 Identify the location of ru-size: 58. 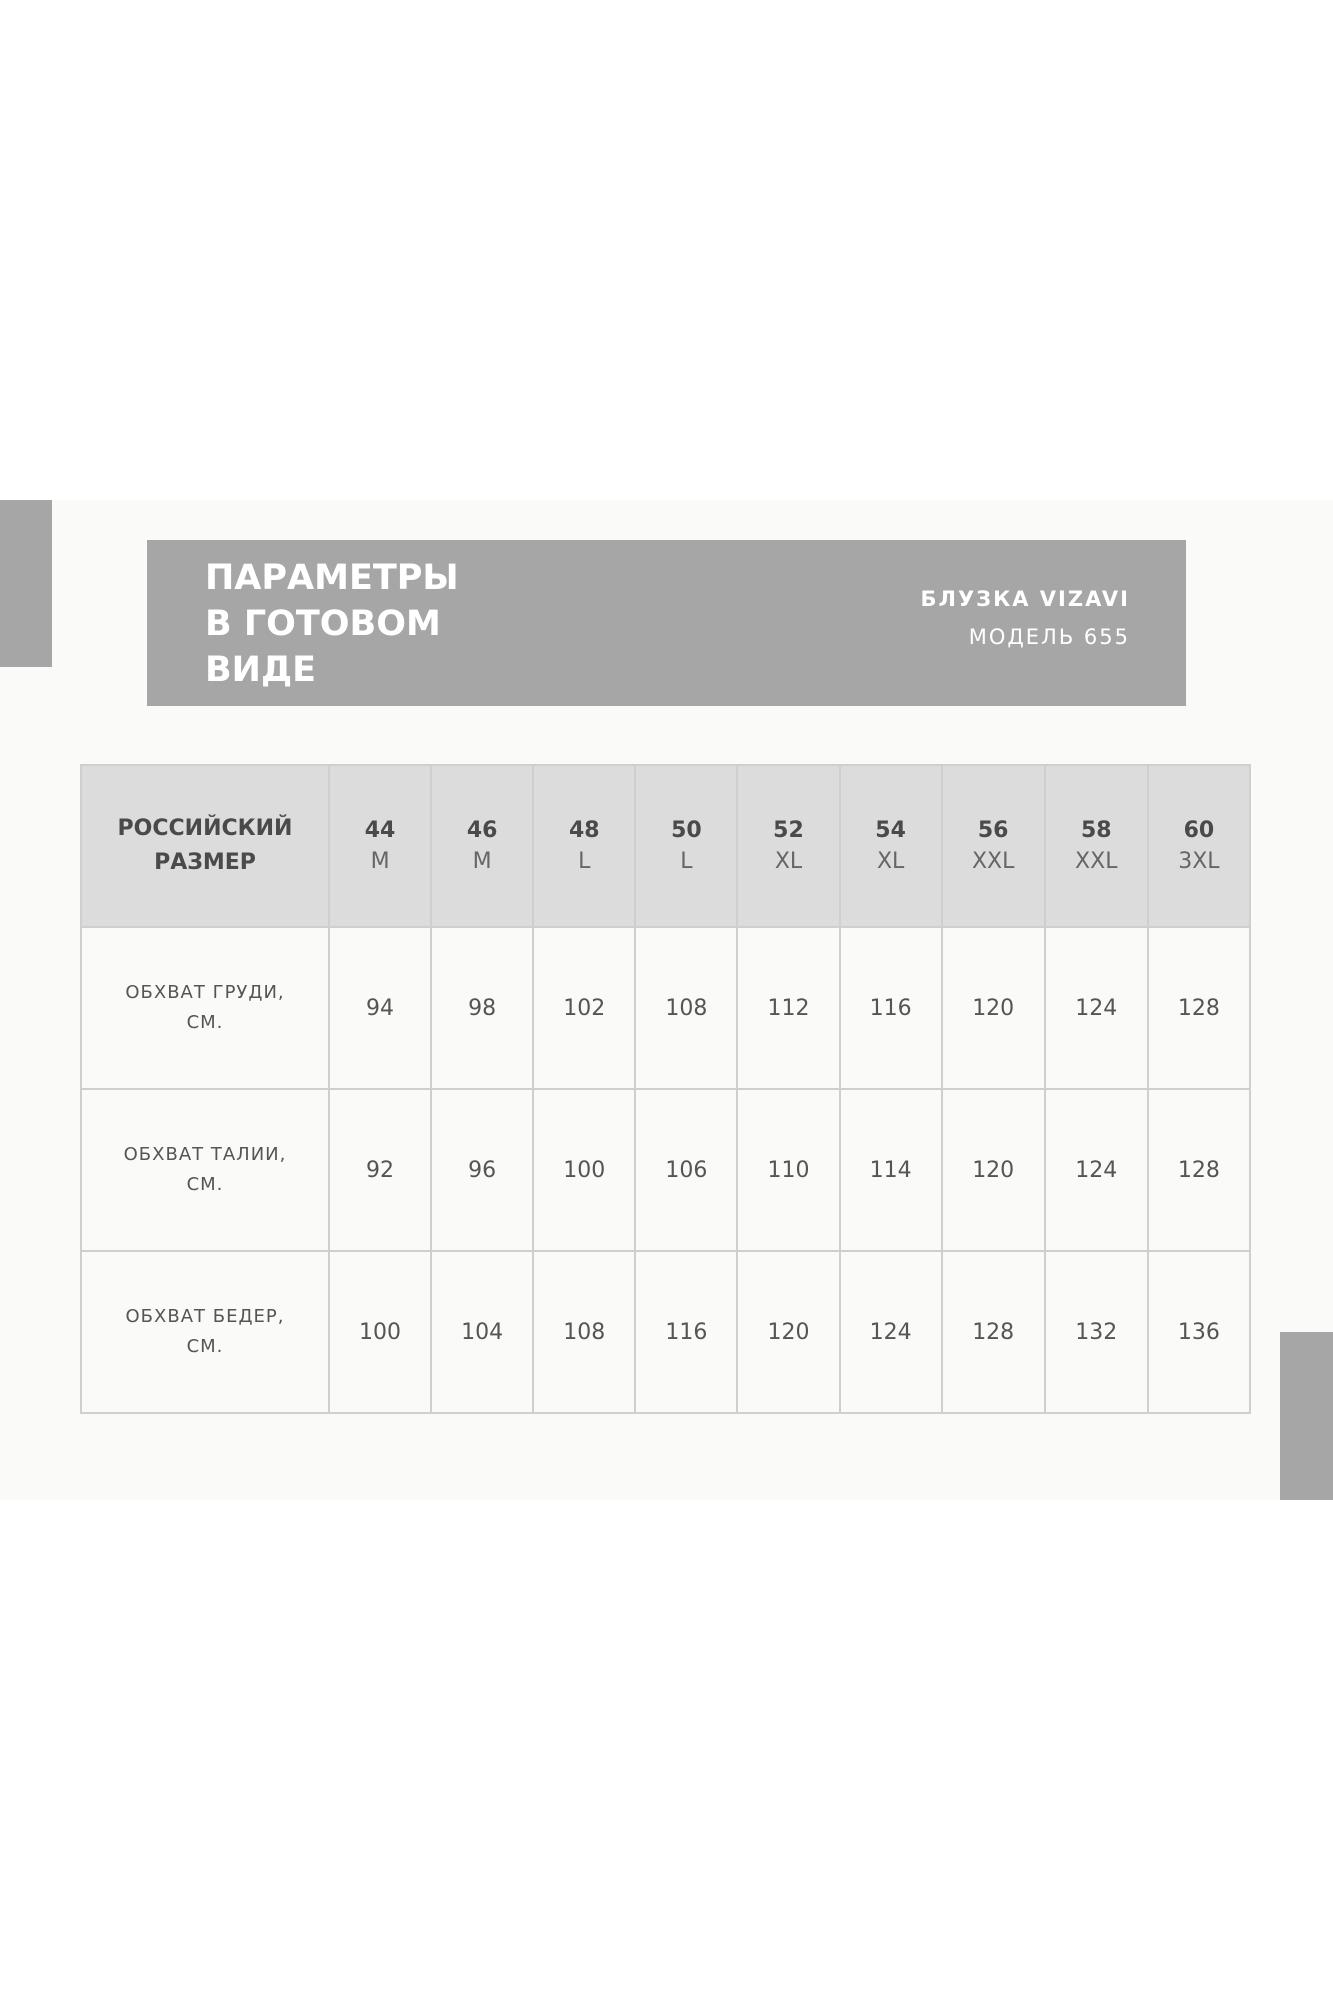
(1096, 830).